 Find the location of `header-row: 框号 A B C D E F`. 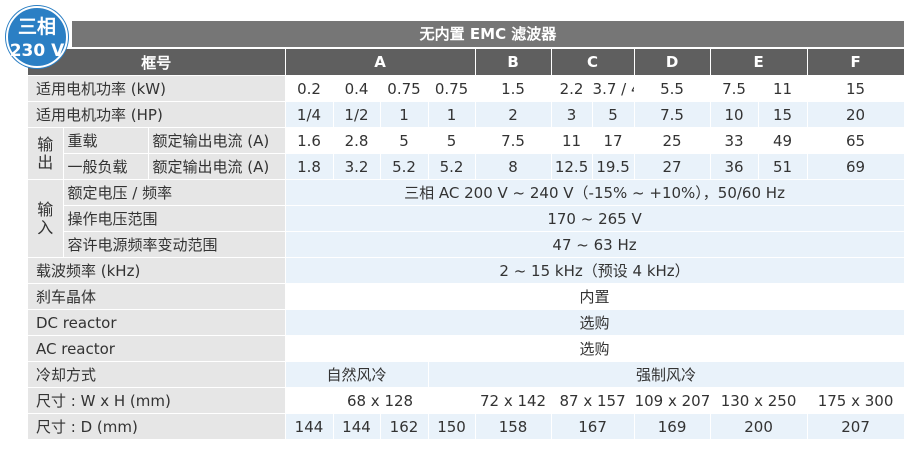

header-row: 框号 A B C D E F is located at coordinates (466, 62).